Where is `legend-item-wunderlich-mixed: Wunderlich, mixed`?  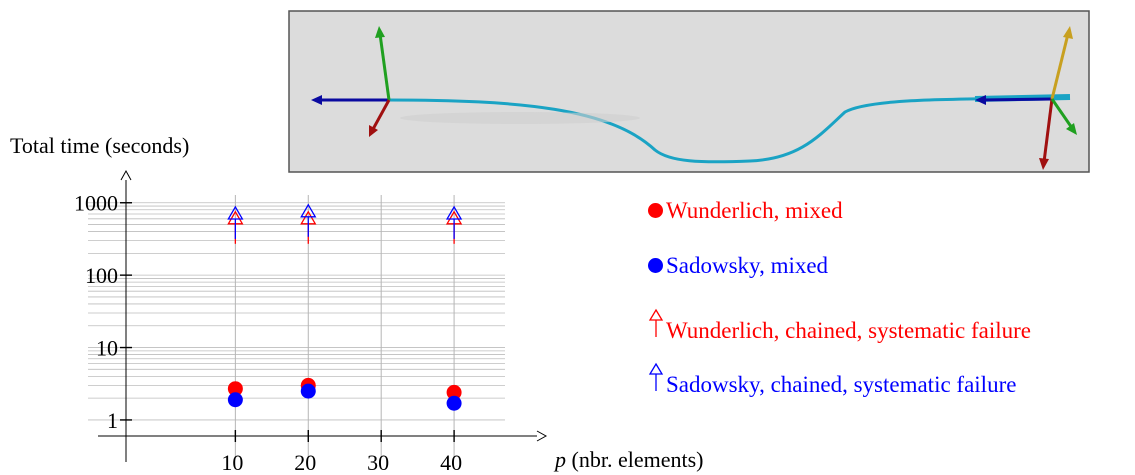 legend-item-wunderlich-mixed: Wunderlich, mixed is located at coordinates (745, 210).